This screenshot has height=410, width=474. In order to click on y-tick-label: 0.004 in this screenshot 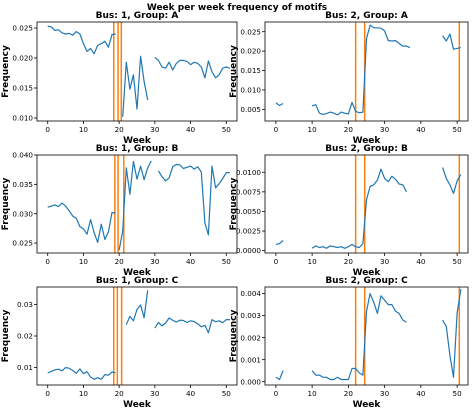, I will do `click(250, 293)`.